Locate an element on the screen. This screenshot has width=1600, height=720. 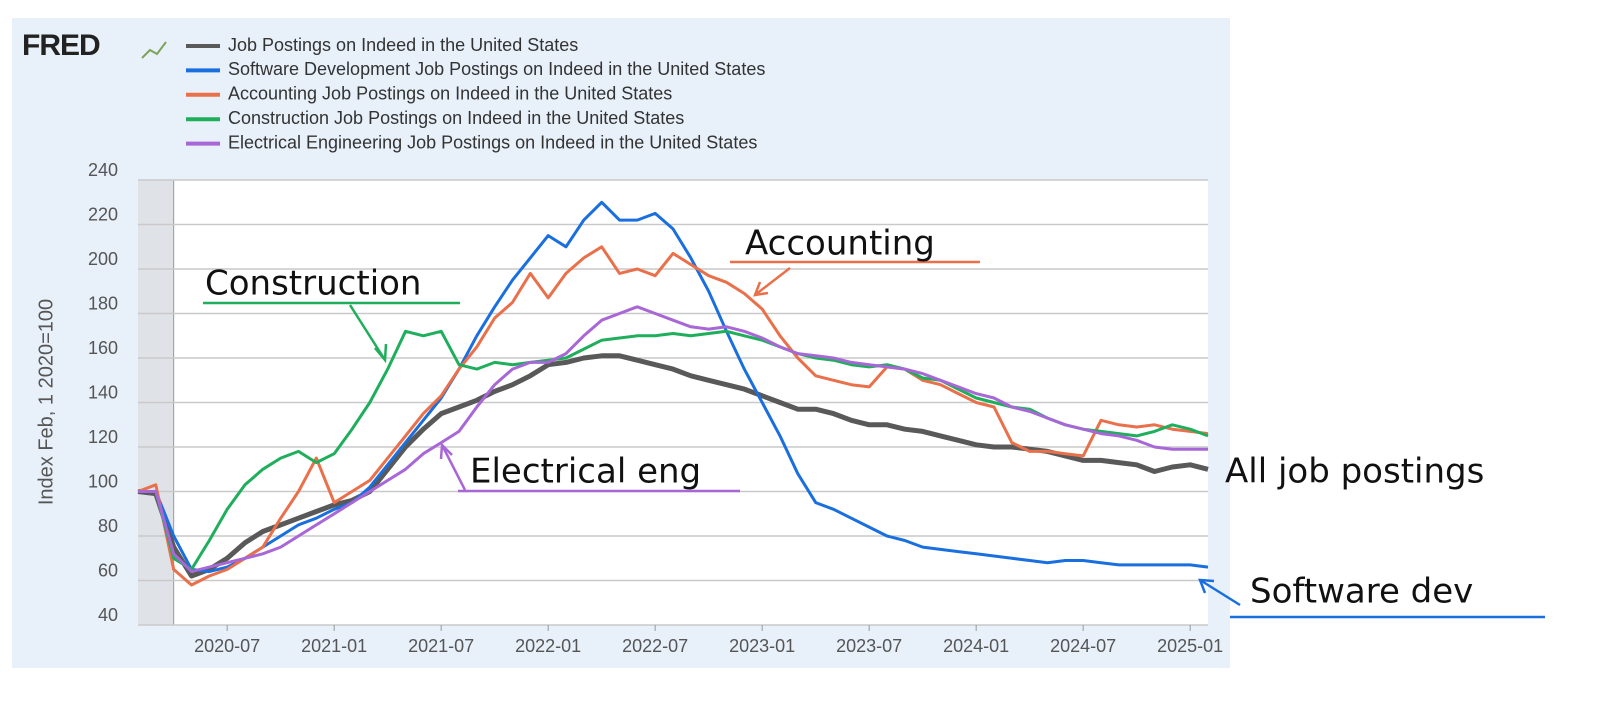
y-tick-label: 180 is located at coordinates (103, 303).